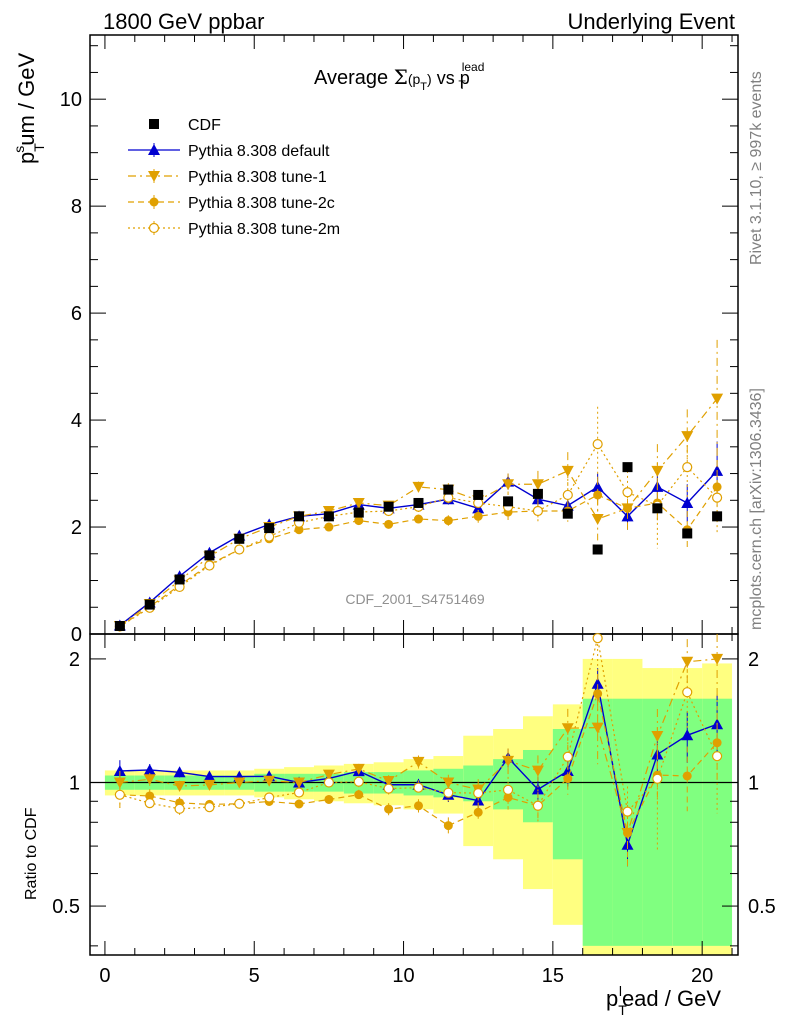 This screenshot has height=1024, width=786. What do you see at coordinates (261, 203) in the screenshot?
I see `legend-label: Pythia 8.308 tune-2c` at bounding box center [261, 203].